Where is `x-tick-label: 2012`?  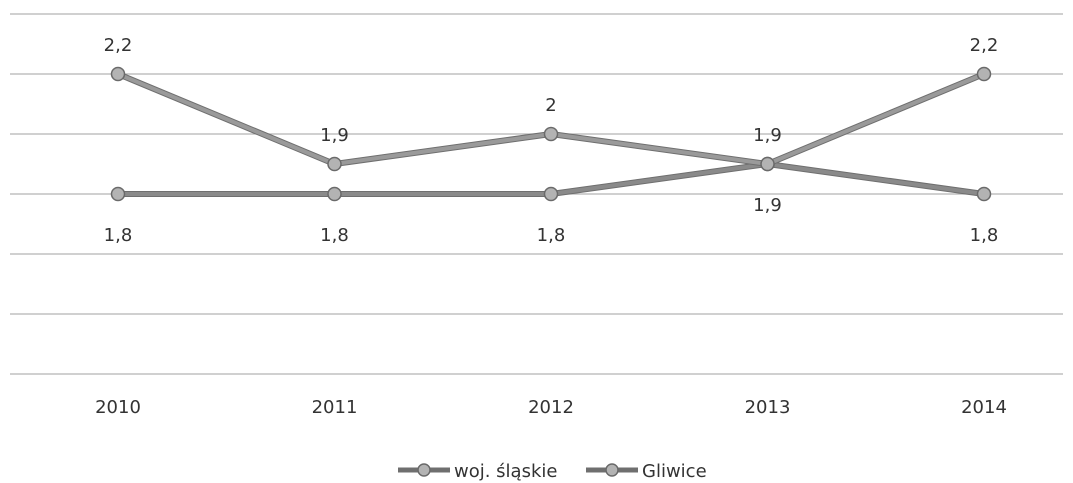 x-tick-label: 2012 is located at coordinates (551, 407).